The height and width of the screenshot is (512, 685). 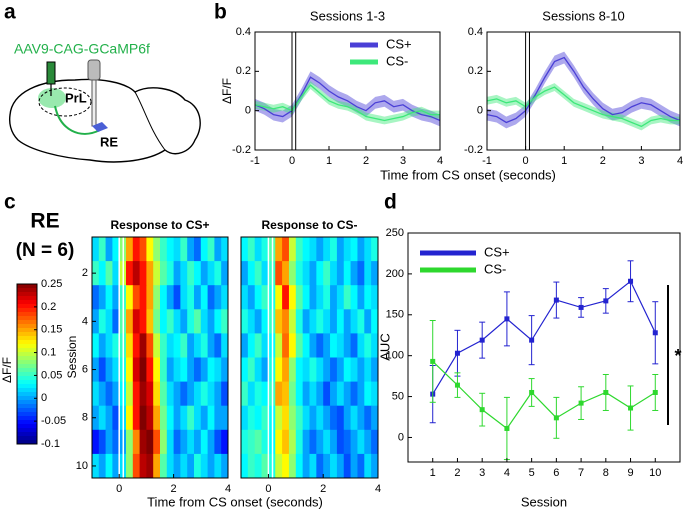 I want to click on y-tick-label: 6, so click(x=85, y=369).